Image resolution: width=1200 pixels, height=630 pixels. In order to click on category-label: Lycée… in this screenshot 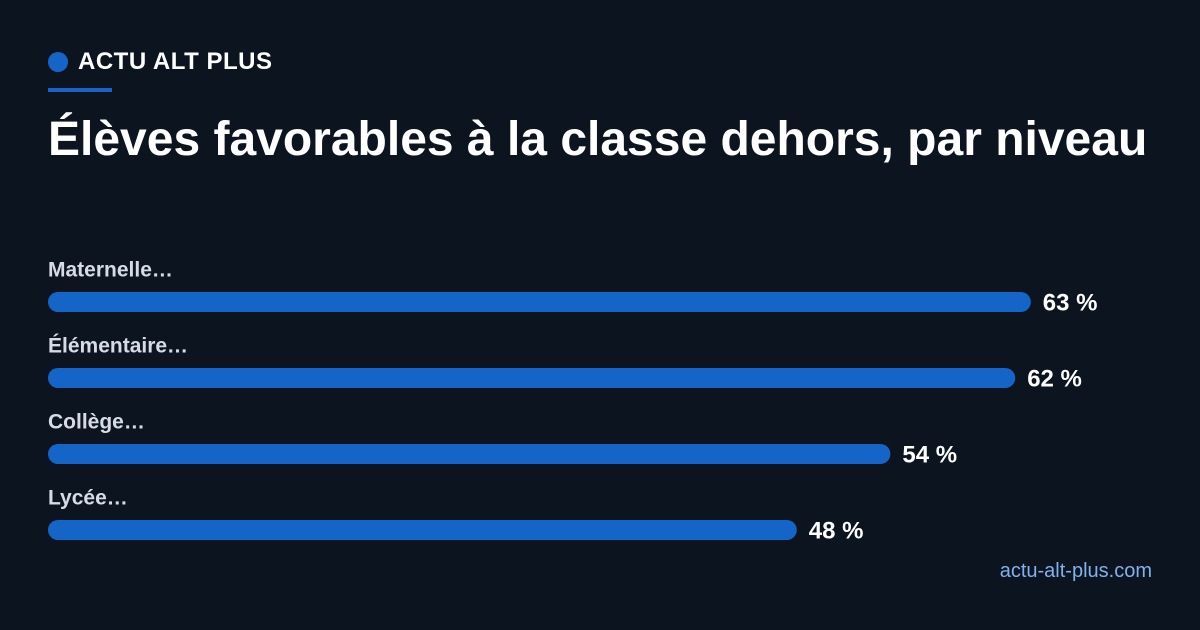, I will do `click(88, 498)`.